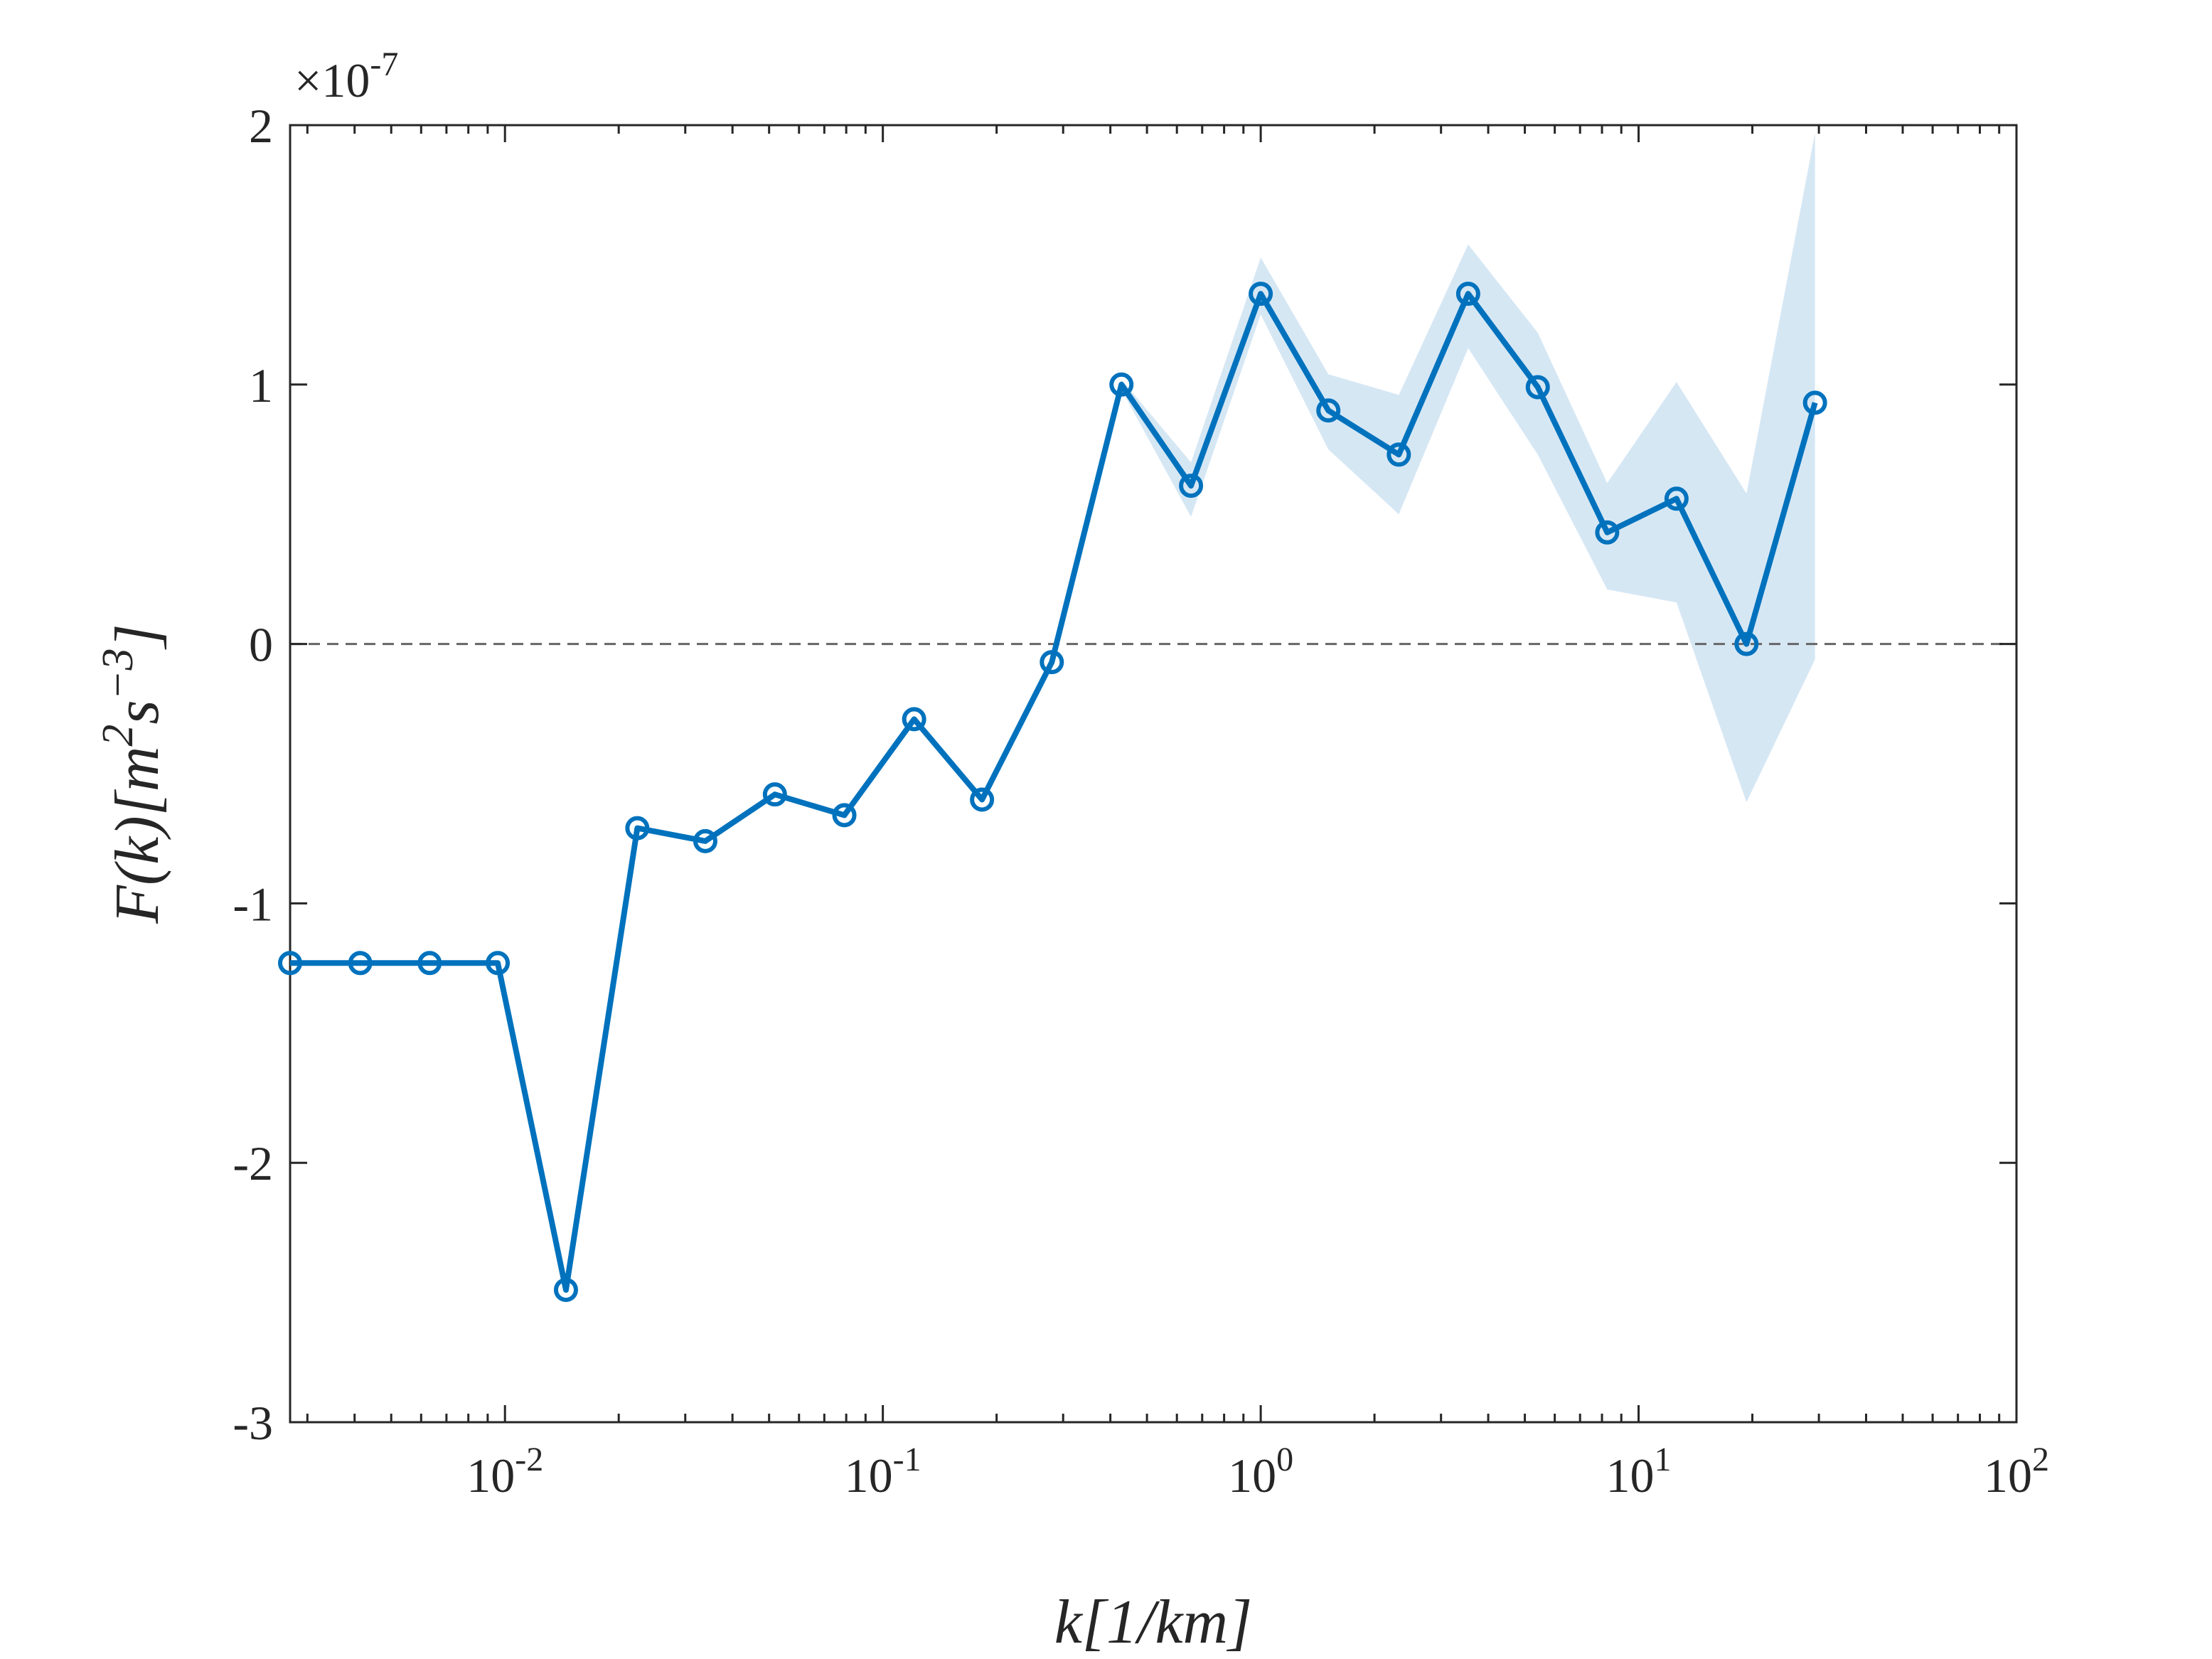  What do you see at coordinates (253, 1423) in the screenshot?
I see `y-tick-label: -3` at bounding box center [253, 1423].